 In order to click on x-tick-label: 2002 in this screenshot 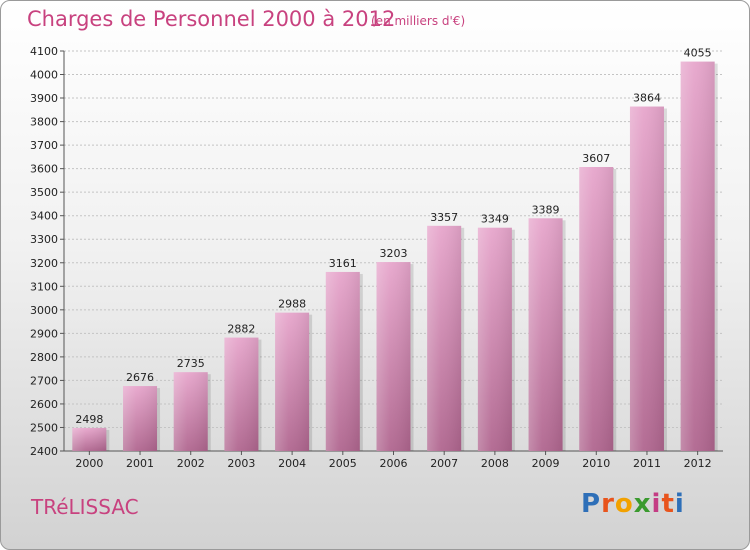, I will do `click(191, 463)`.